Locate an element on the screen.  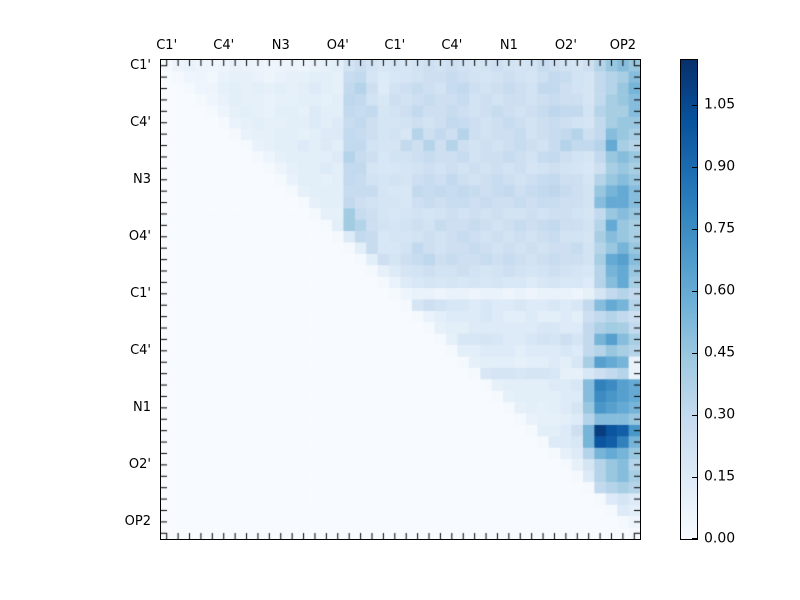
colorbar-label: 0.90 is located at coordinates (720, 166).